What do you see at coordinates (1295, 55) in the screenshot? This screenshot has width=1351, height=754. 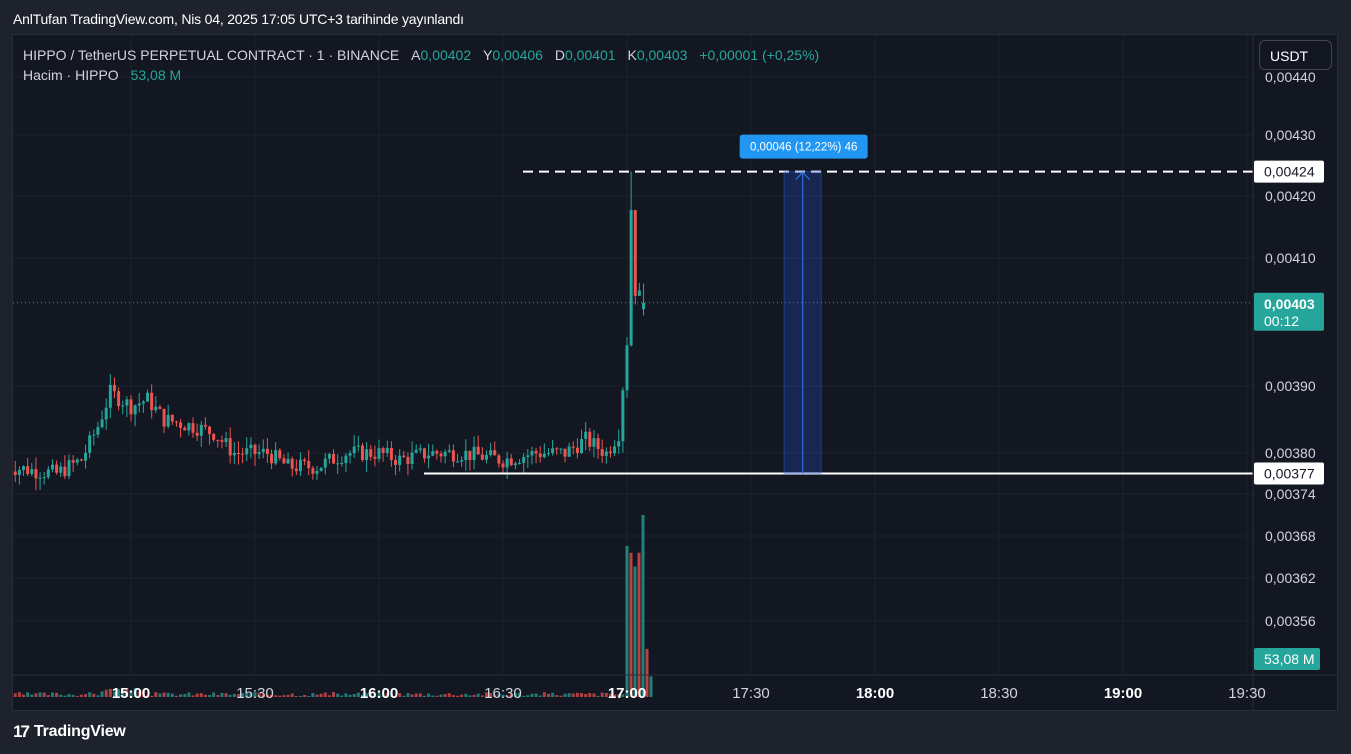 I see `currency-button: USDT` at bounding box center [1295, 55].